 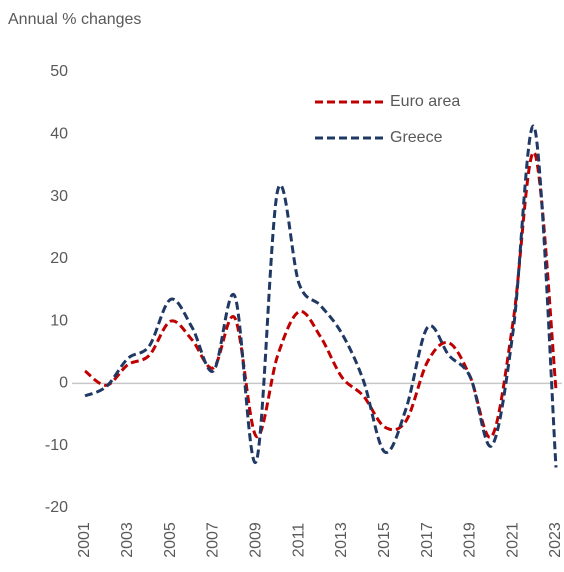 I want to click on y-tick-label: -20, so click(x=56, y=507).